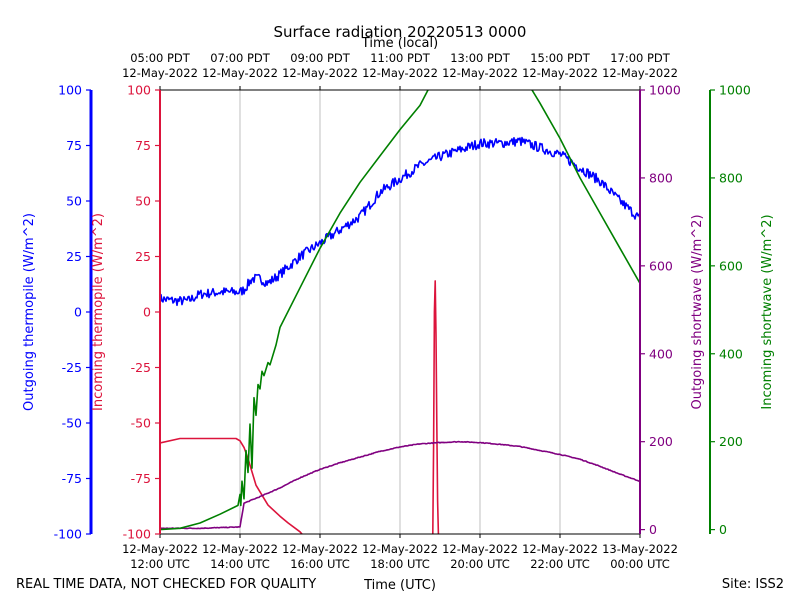 Image resolution: width=800 pixels, height=600 pixels. I want to click on x-tick-time: 22:00 UTC, so click(560, 564).